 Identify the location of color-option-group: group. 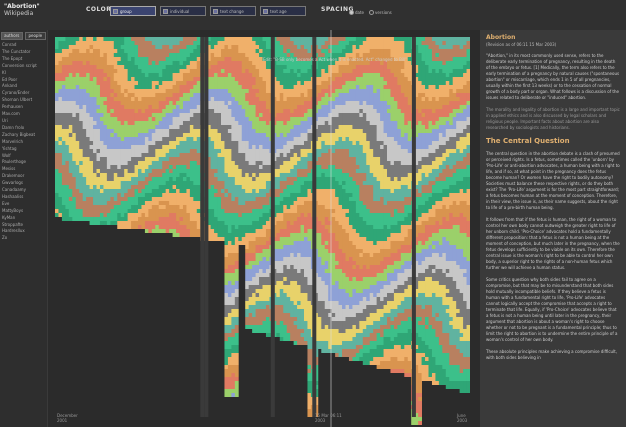
(133, 11).